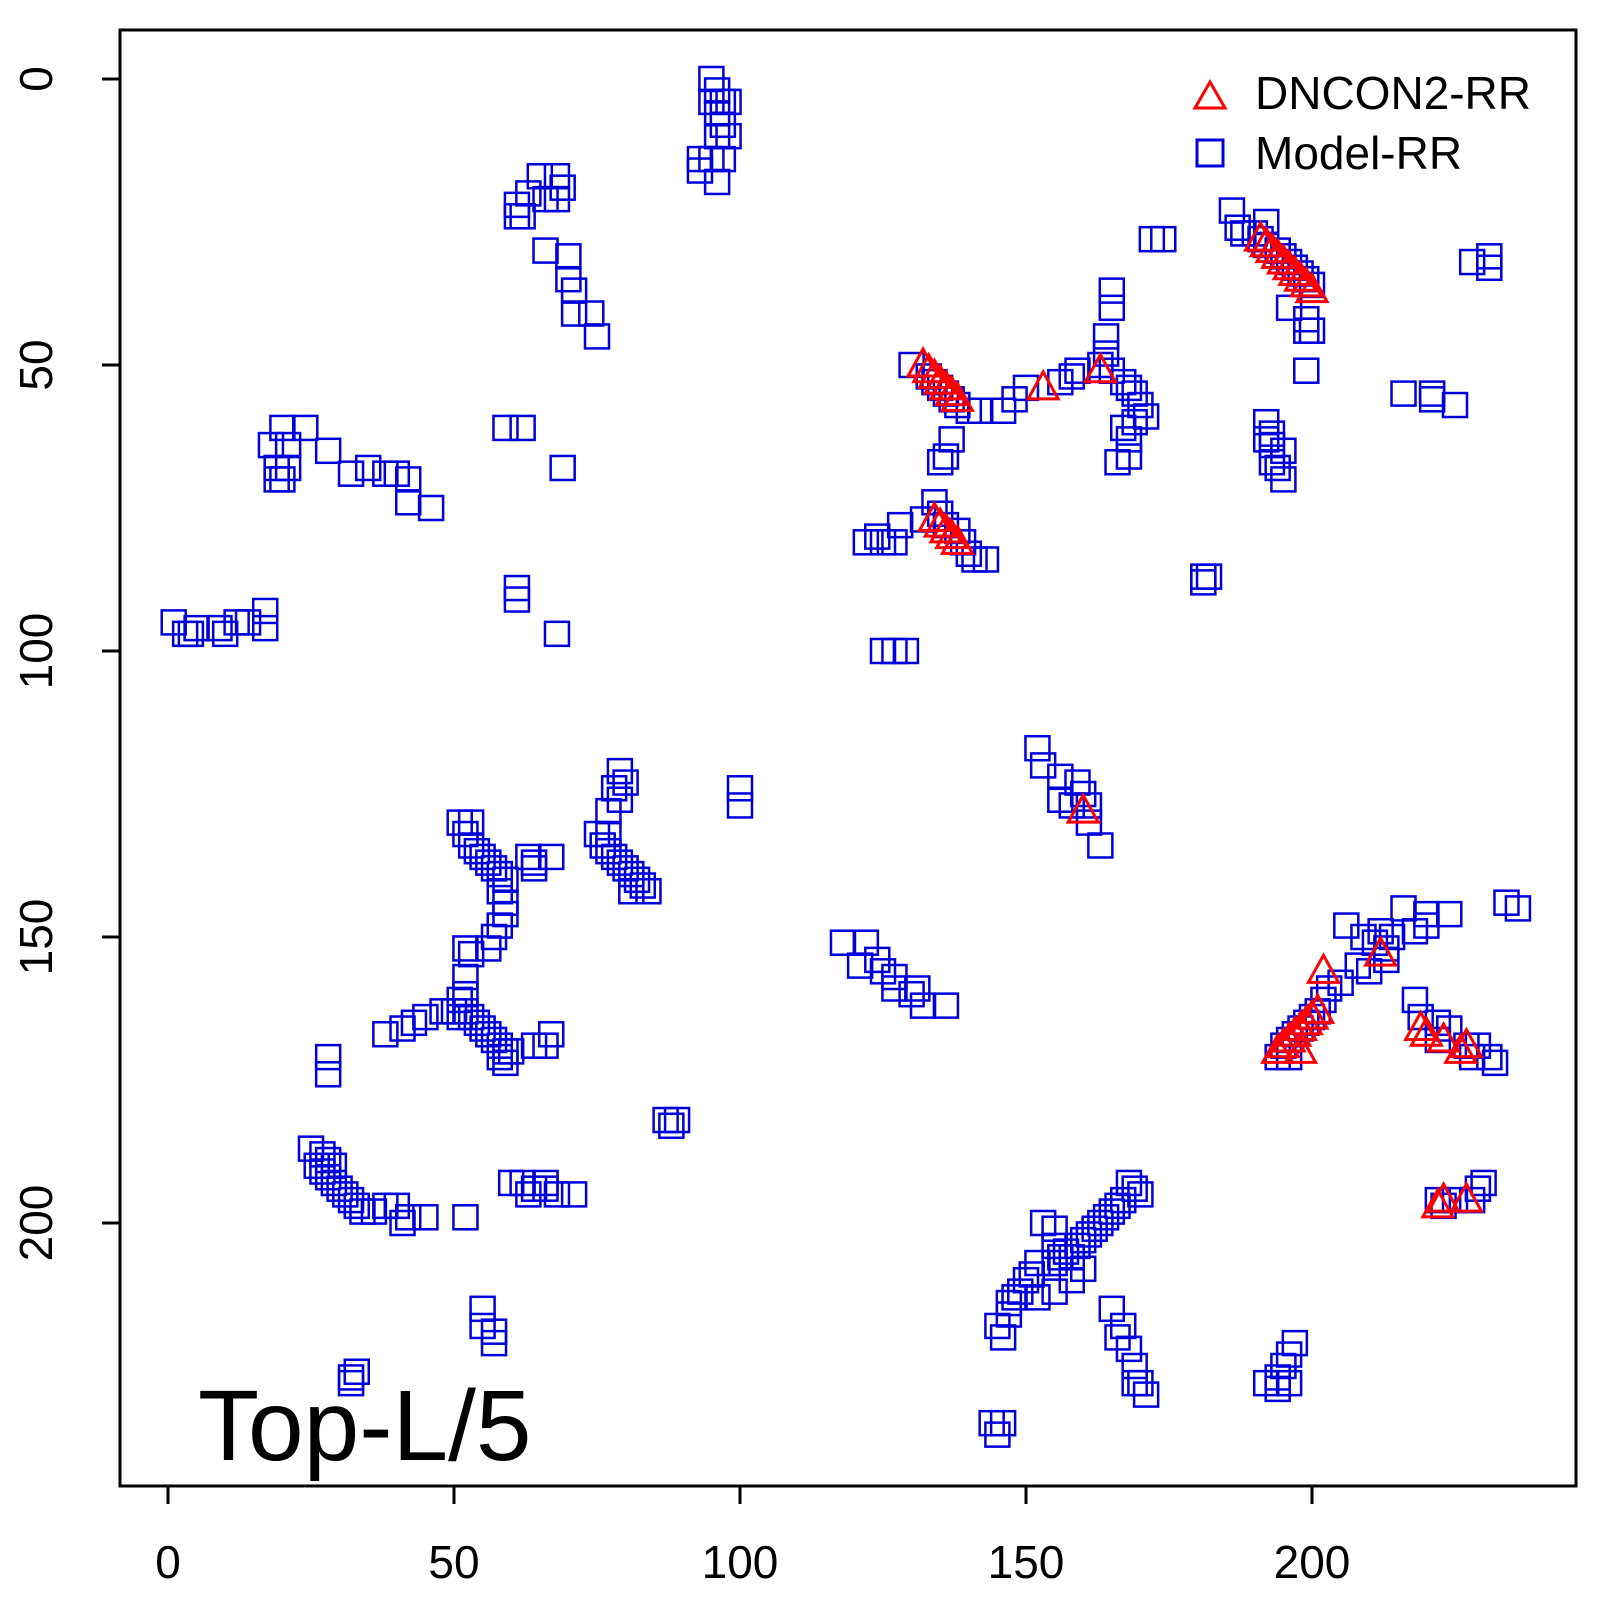 The height and width of the screenshot is (1600, 1600). What do you see at coordinates (36, 79) in the screenshot?
I see `y-tick-label: 0` at bounding box center [36, 79].